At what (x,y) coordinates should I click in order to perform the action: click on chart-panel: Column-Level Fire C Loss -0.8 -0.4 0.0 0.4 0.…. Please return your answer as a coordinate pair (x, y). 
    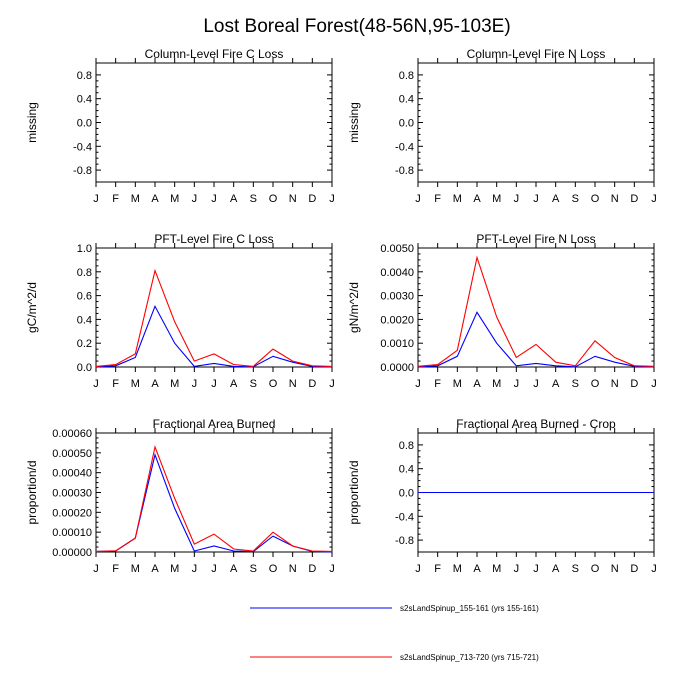
    Looking at the image, I should click on (180, 126).